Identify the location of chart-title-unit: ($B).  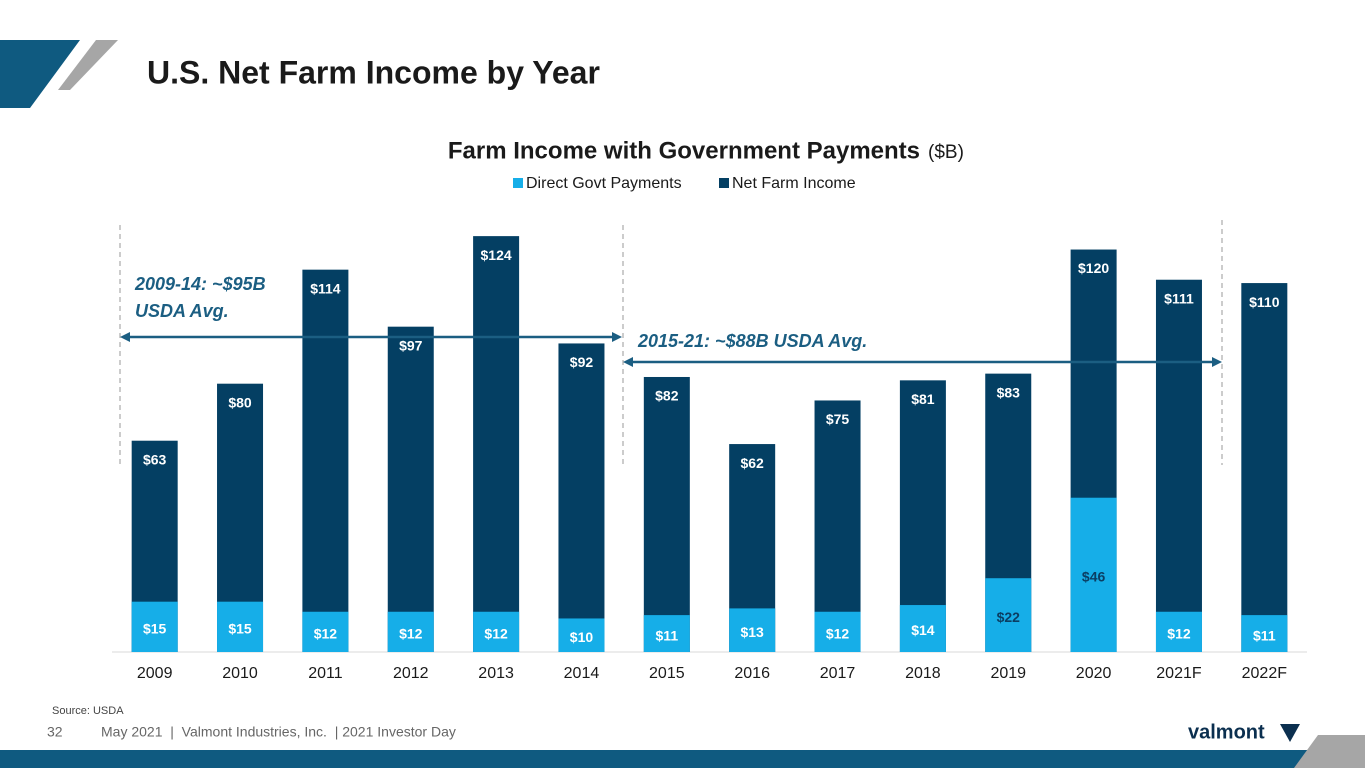
(946, 152).